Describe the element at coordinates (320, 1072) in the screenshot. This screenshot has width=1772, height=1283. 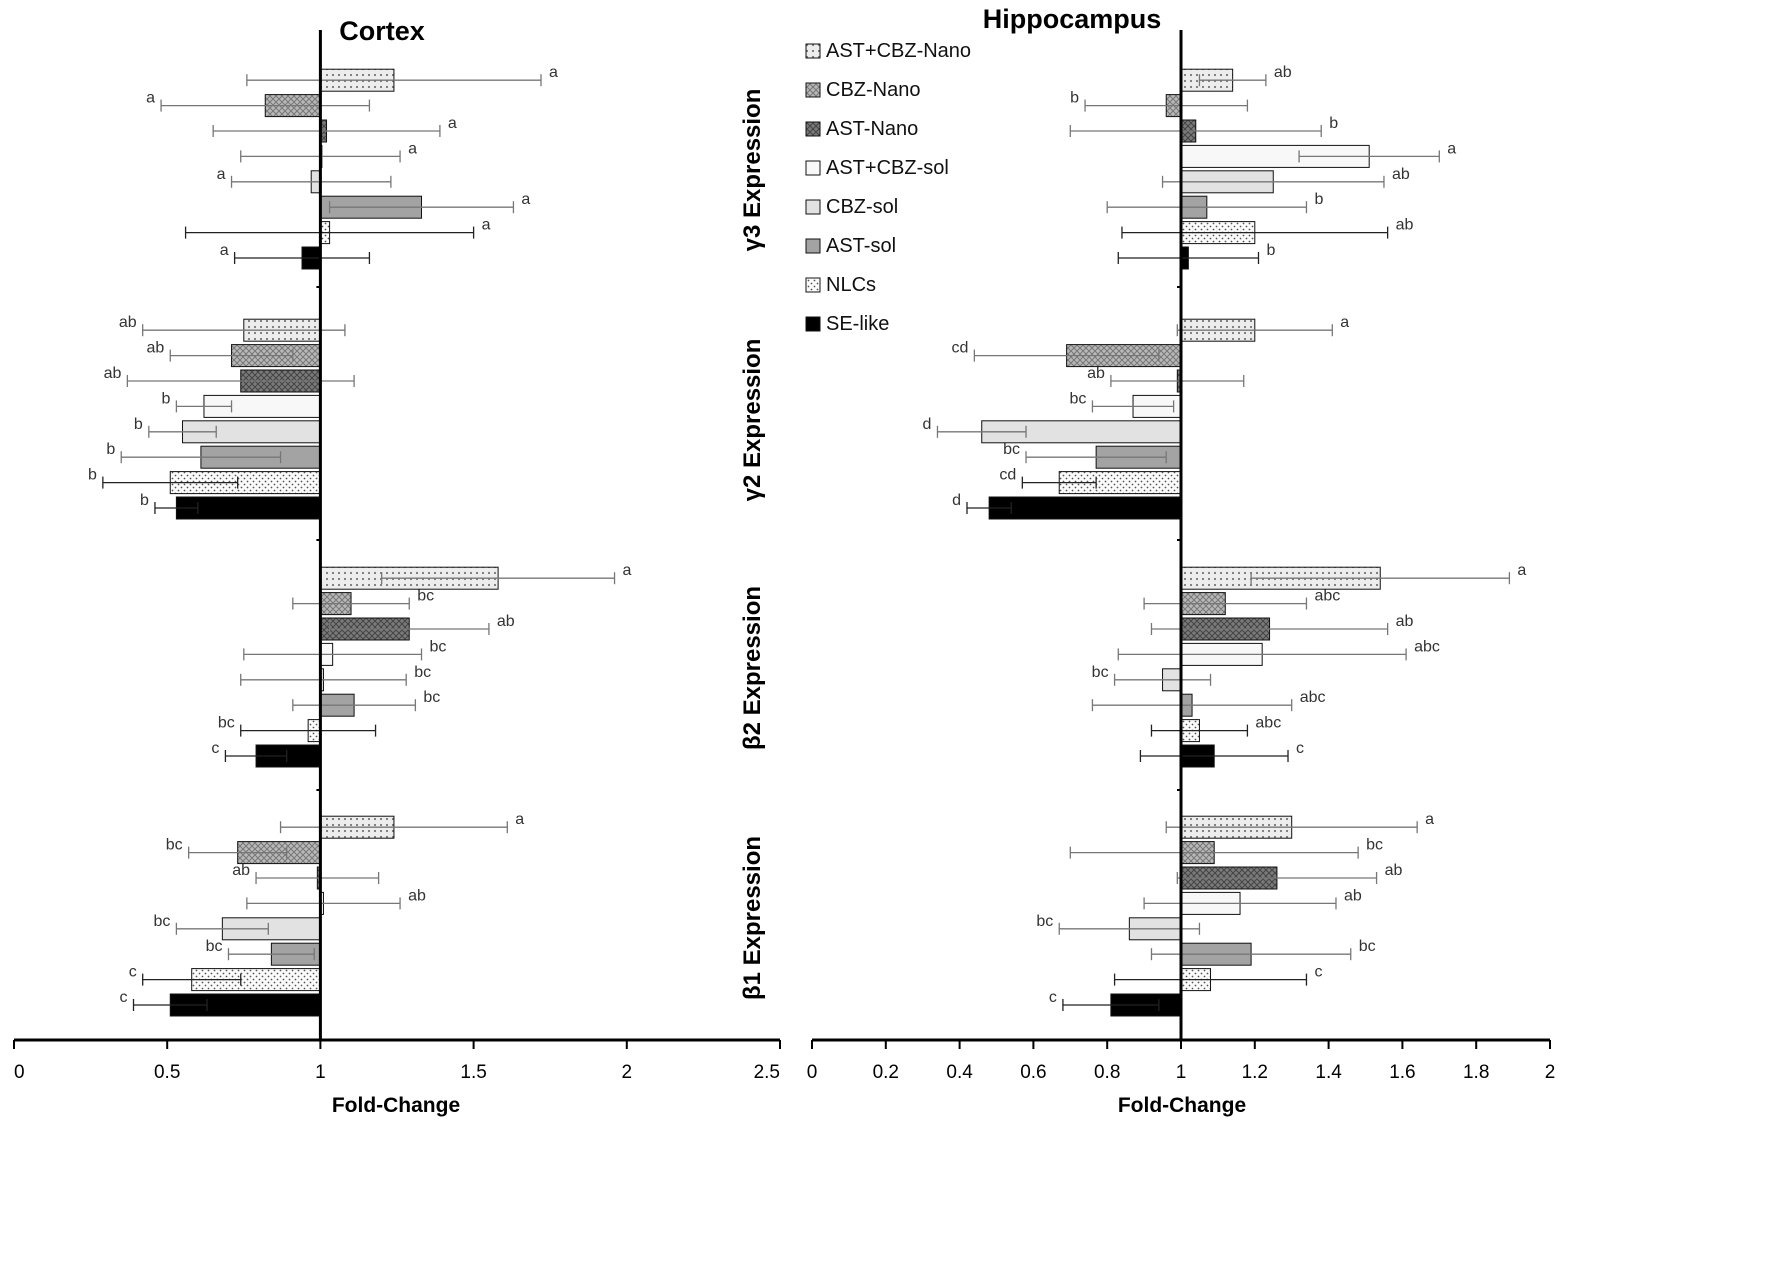
I see `cortex-xtick-label-2: 1` at that location.